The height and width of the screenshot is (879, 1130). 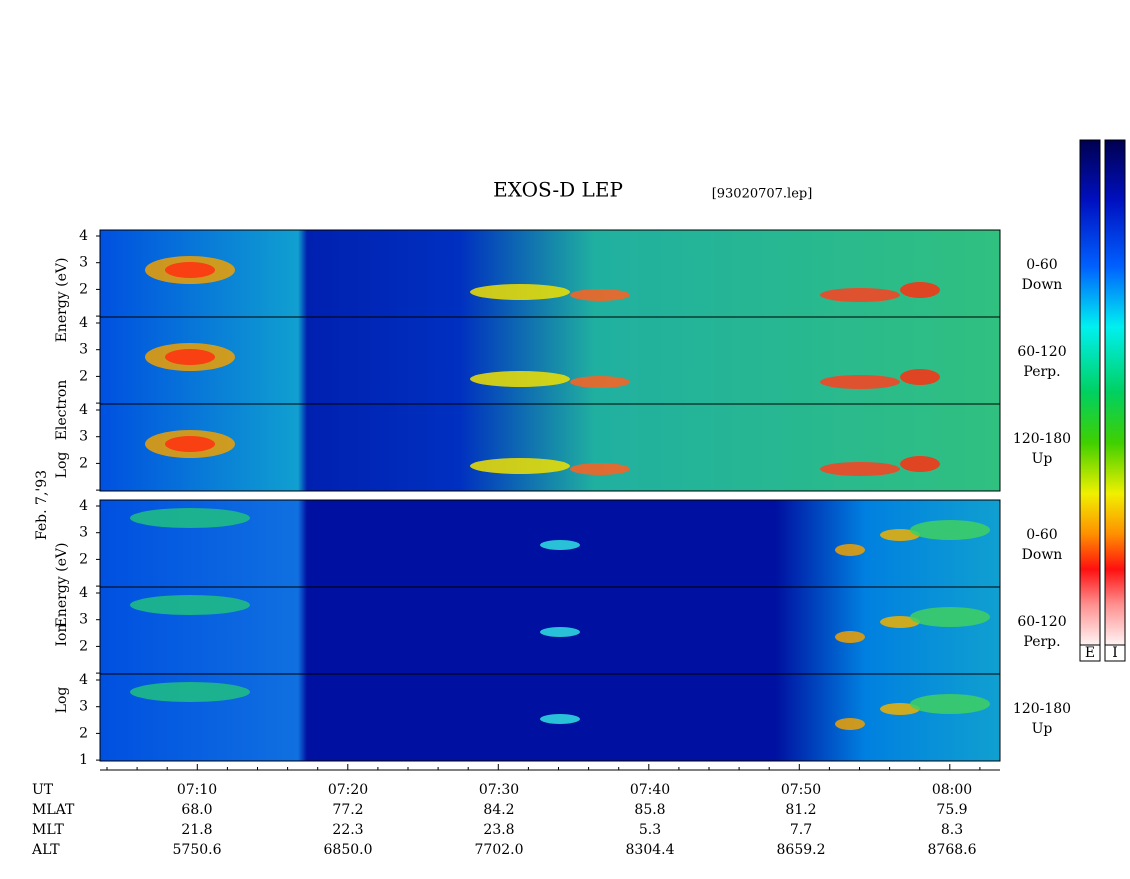 What do you see at coordinates (45, 850) in the screenshot?
I see `row-label: ALT` at bounding box center [45, 850].